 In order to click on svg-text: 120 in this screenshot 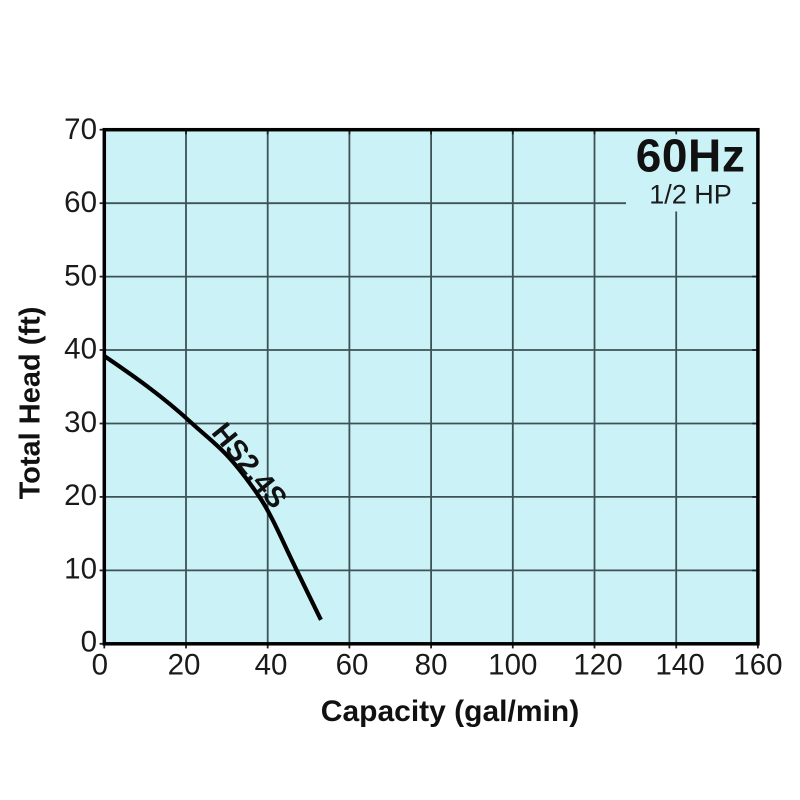, I will do `click(597, 665)`.